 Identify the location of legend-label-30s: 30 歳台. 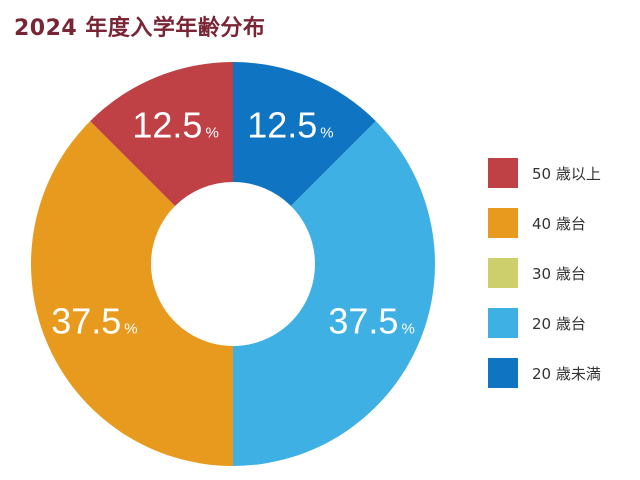
(559, 273).